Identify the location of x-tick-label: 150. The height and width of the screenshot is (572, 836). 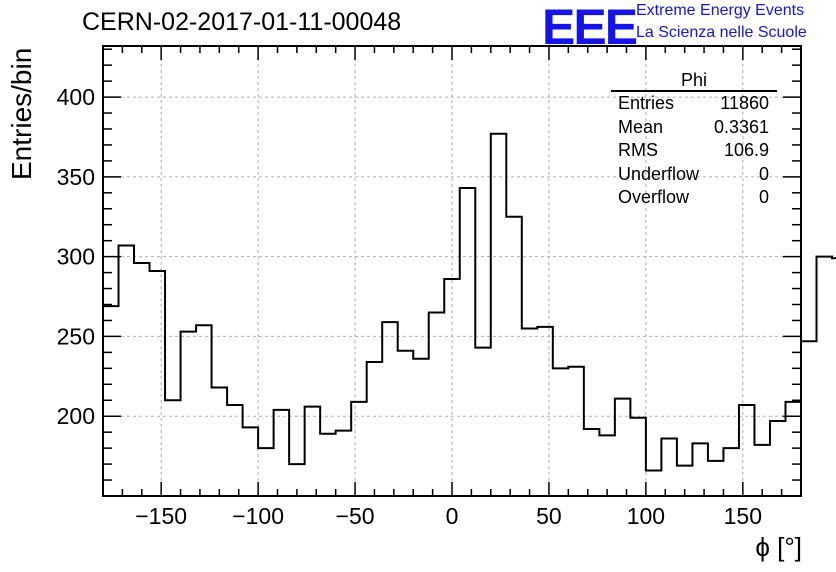
(743, 516).